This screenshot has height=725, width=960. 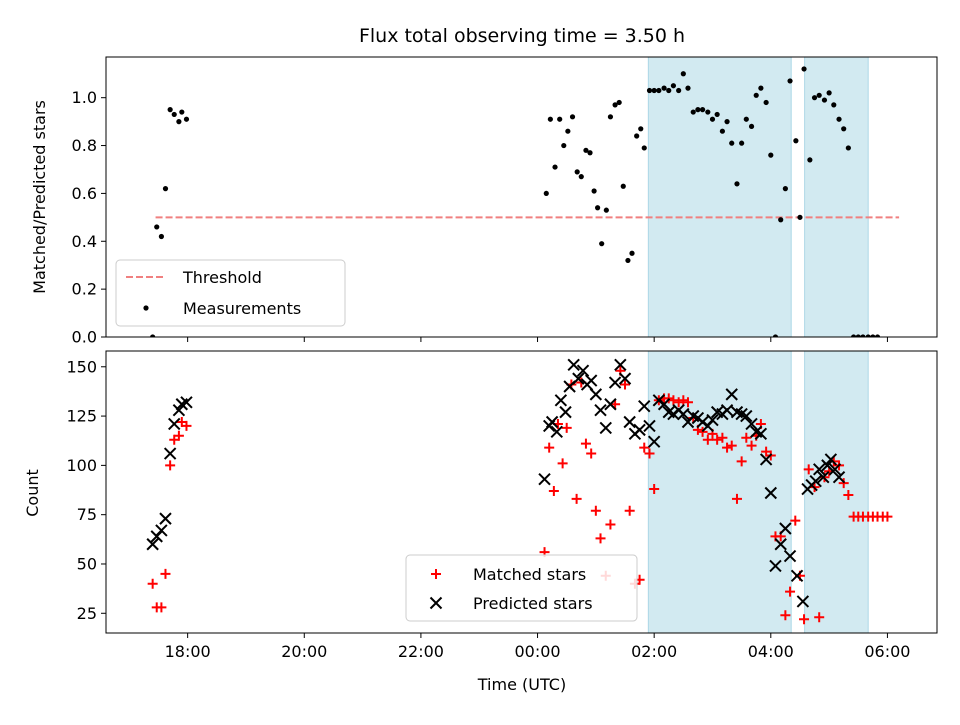 I want to click on y-tick-label: 100, so click(x=81, y=465).